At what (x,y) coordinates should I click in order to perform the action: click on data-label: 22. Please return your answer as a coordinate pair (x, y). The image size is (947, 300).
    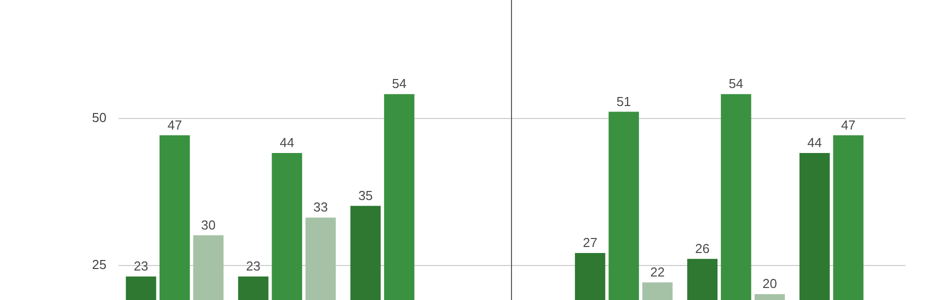
    Looking at the image, I should click on (657, 272).